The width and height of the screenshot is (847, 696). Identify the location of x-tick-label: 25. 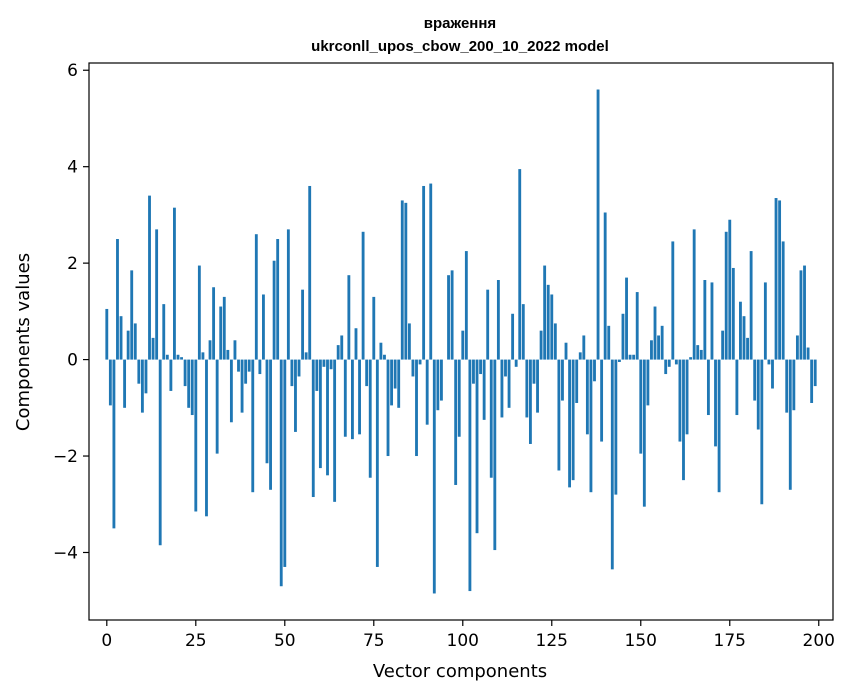
(196, 641).